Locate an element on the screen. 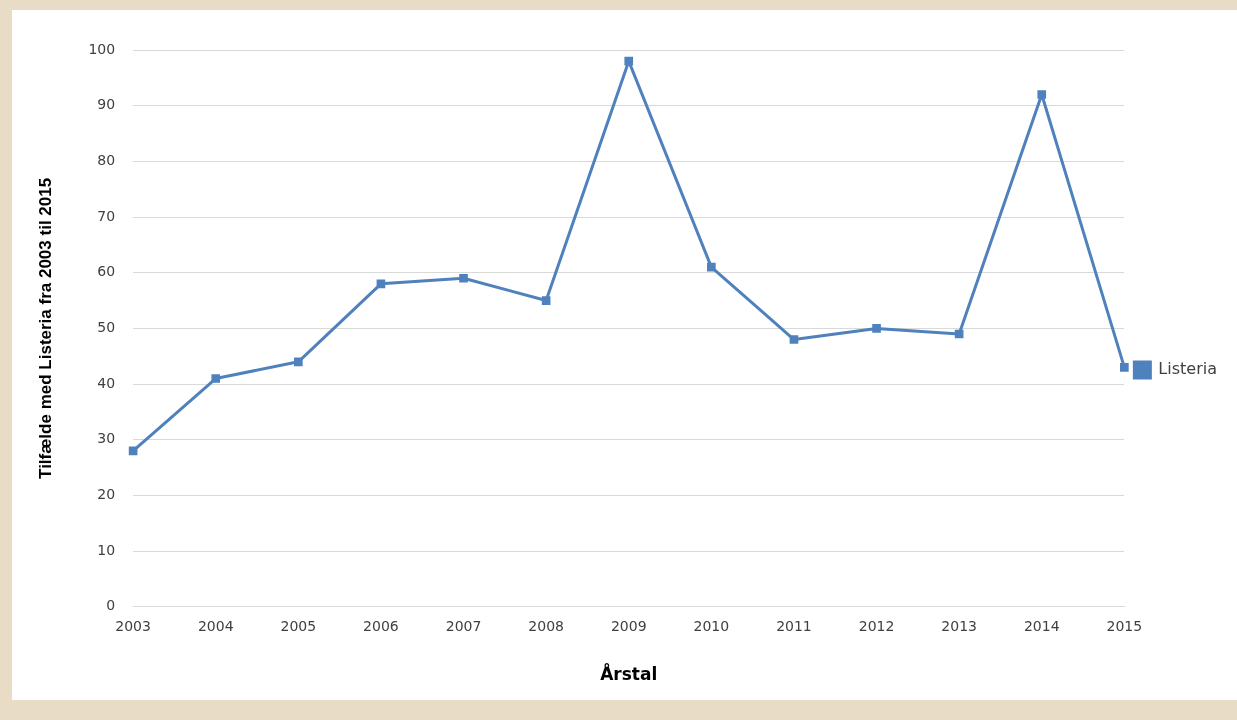 The height and width of the screenshot is (720, 1237). x-axis-title: Årstal is located at coordinates (629, 673).